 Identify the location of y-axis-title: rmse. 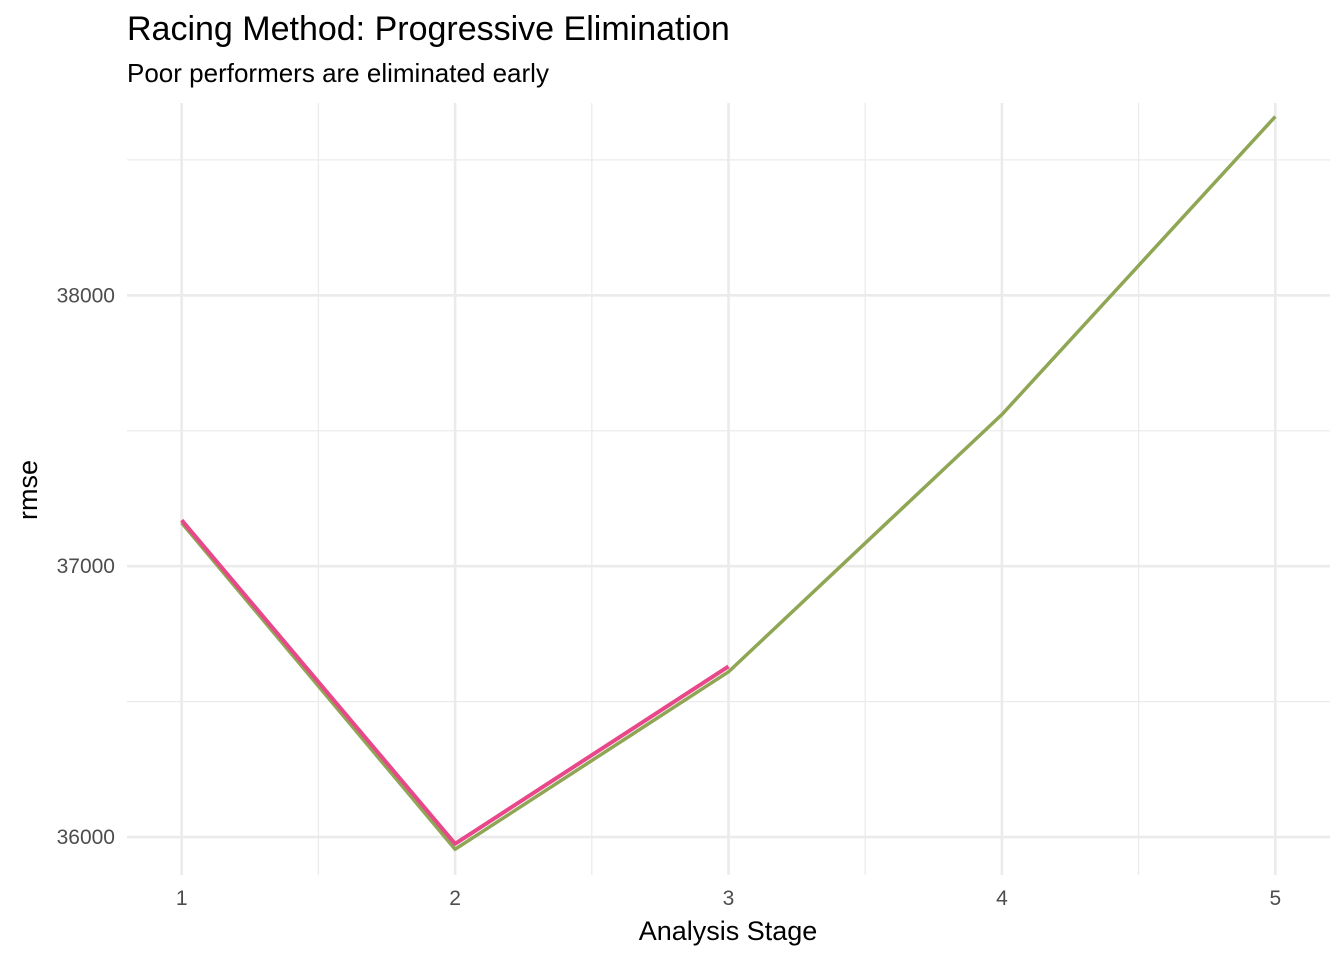
(28, 490).